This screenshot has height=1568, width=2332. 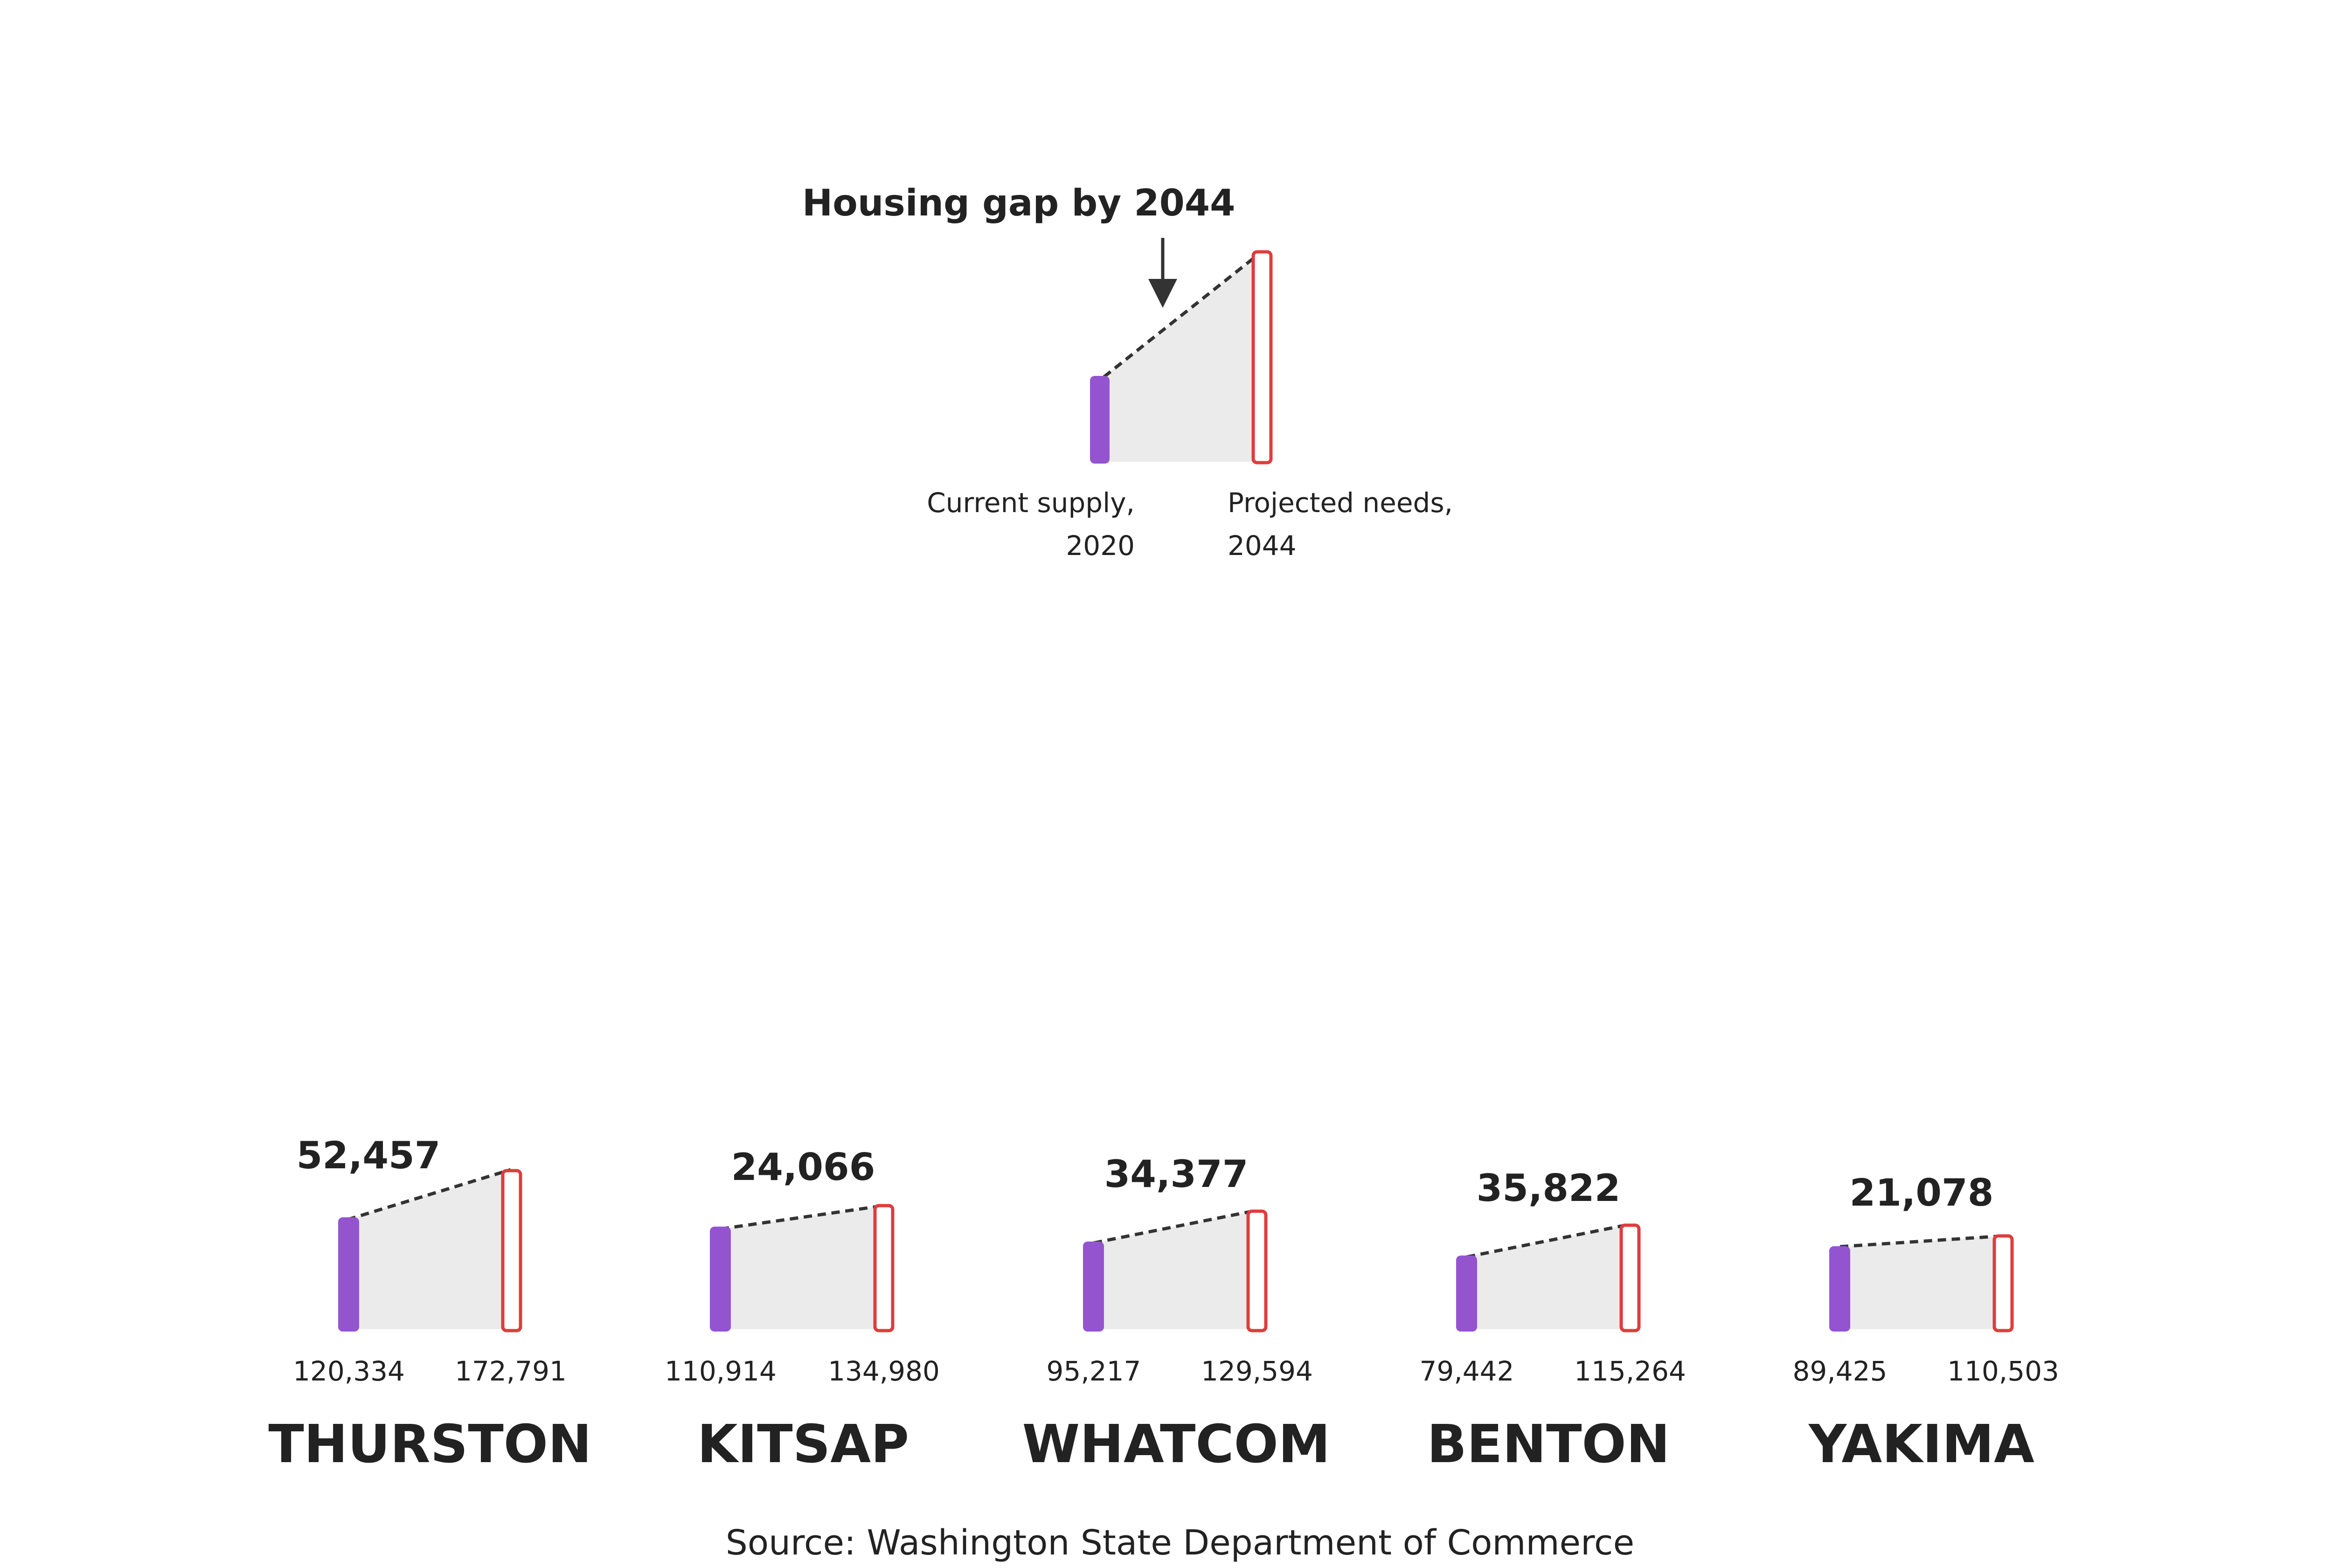 What do you see at coordinates (429, 1304) in the screenshot?
I see `county-group-thurston: 52,457 120,334 172,791 THURSTON` at bounding box center [429, 1304].